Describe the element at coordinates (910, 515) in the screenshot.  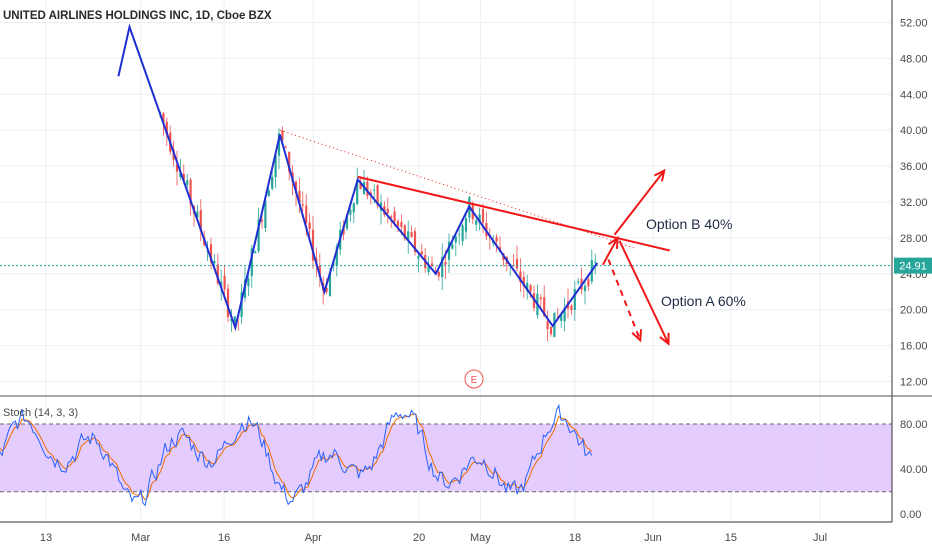
I see `stoch-tick-label: 0.00` at that location.